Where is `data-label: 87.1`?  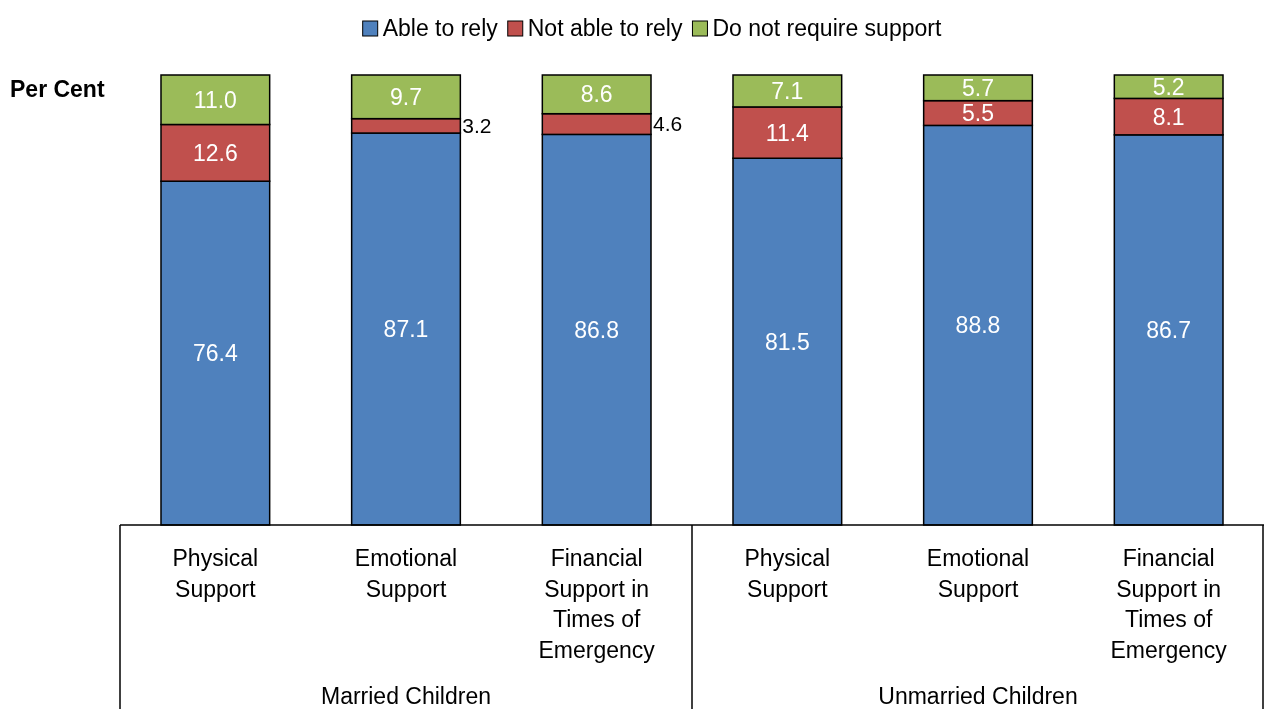 data-label: 87.1 is located at coordinates (406, 329).